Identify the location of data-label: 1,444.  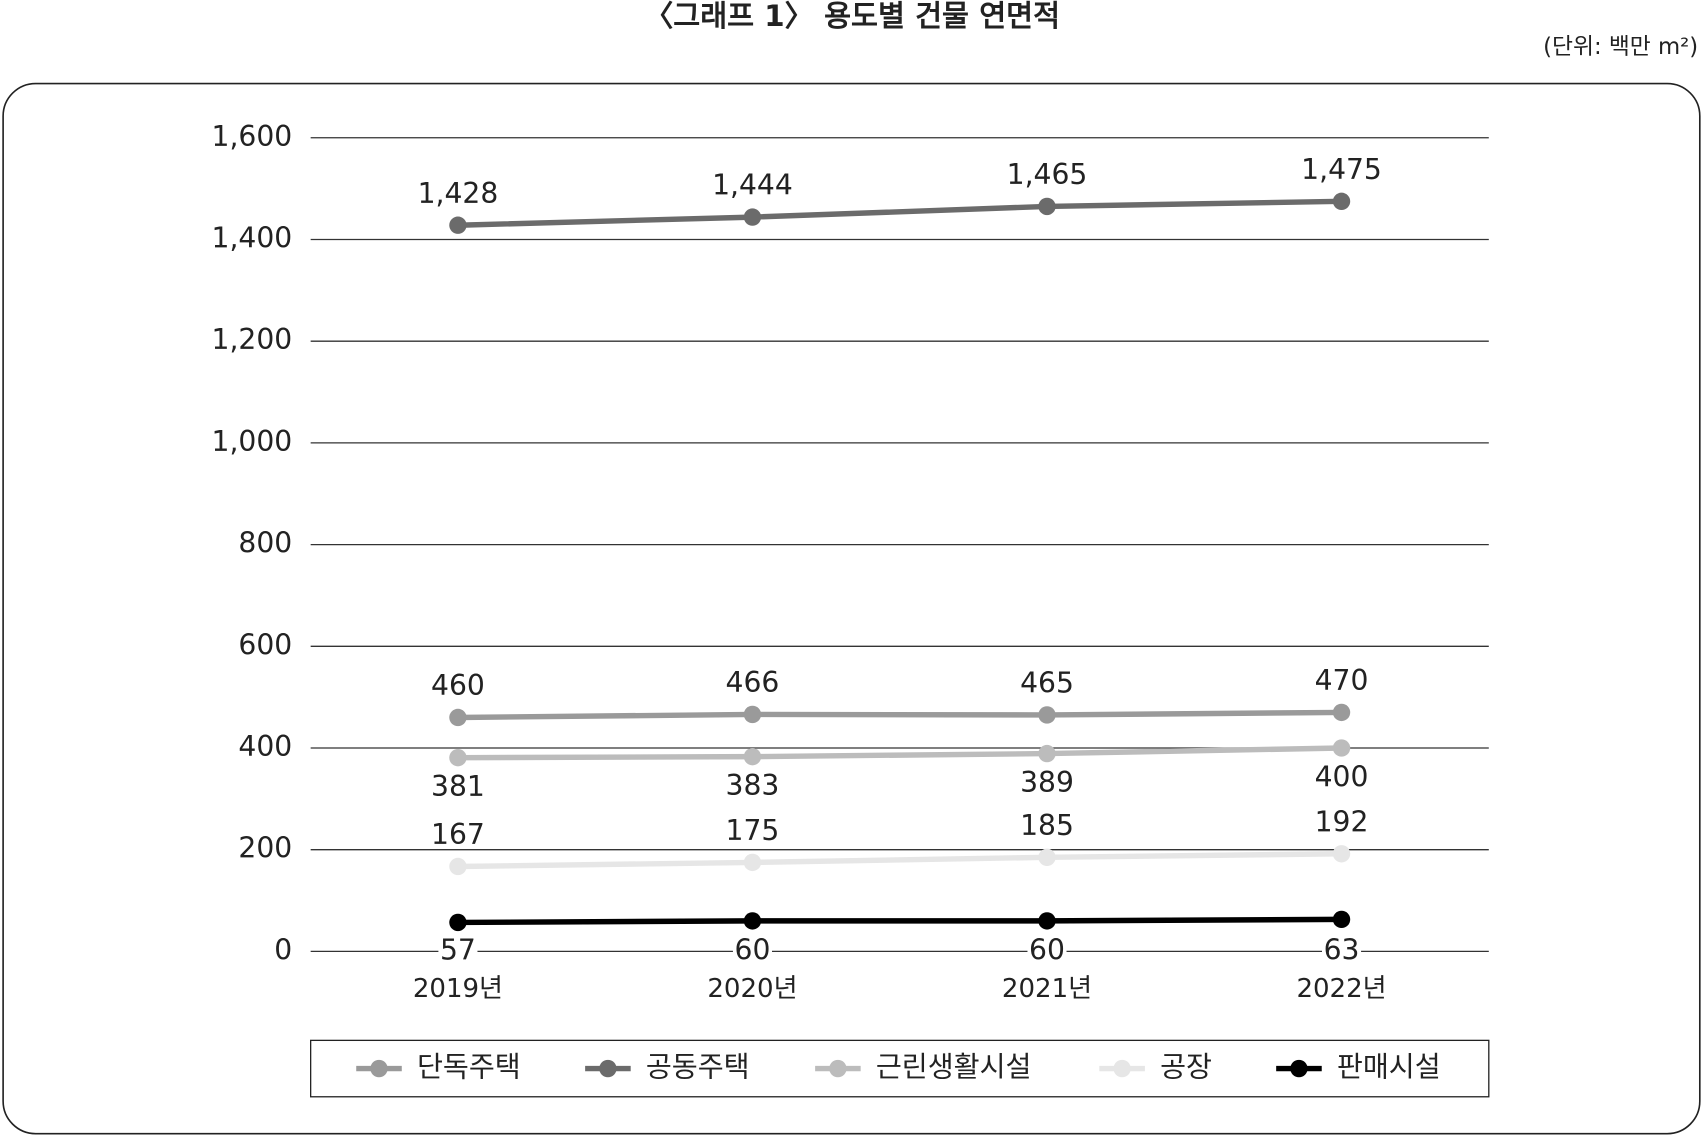
(752, 185).